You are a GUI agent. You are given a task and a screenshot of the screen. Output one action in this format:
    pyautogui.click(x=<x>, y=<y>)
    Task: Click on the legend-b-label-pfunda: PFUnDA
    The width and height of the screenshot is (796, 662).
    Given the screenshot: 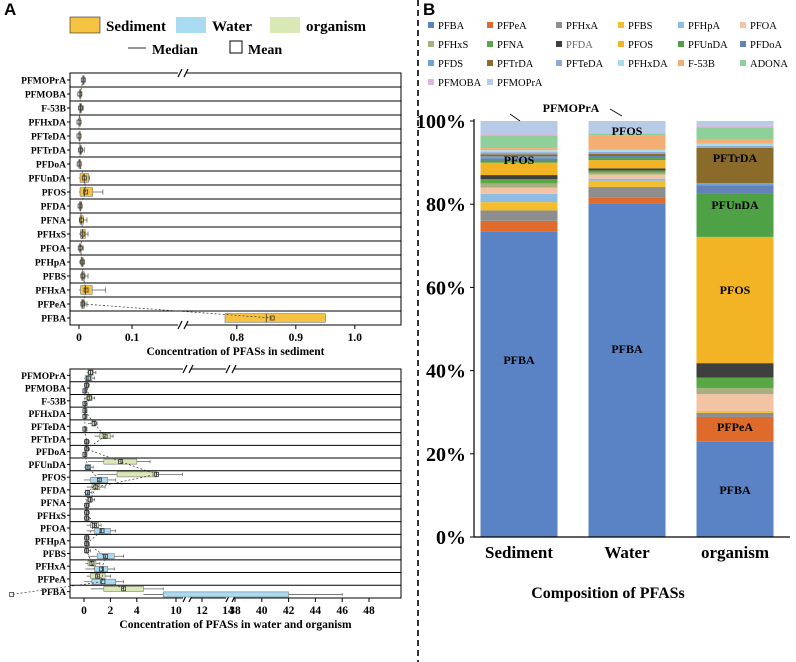 What is the action you would take?
    pyautogui.click(x=708, y=45)
    